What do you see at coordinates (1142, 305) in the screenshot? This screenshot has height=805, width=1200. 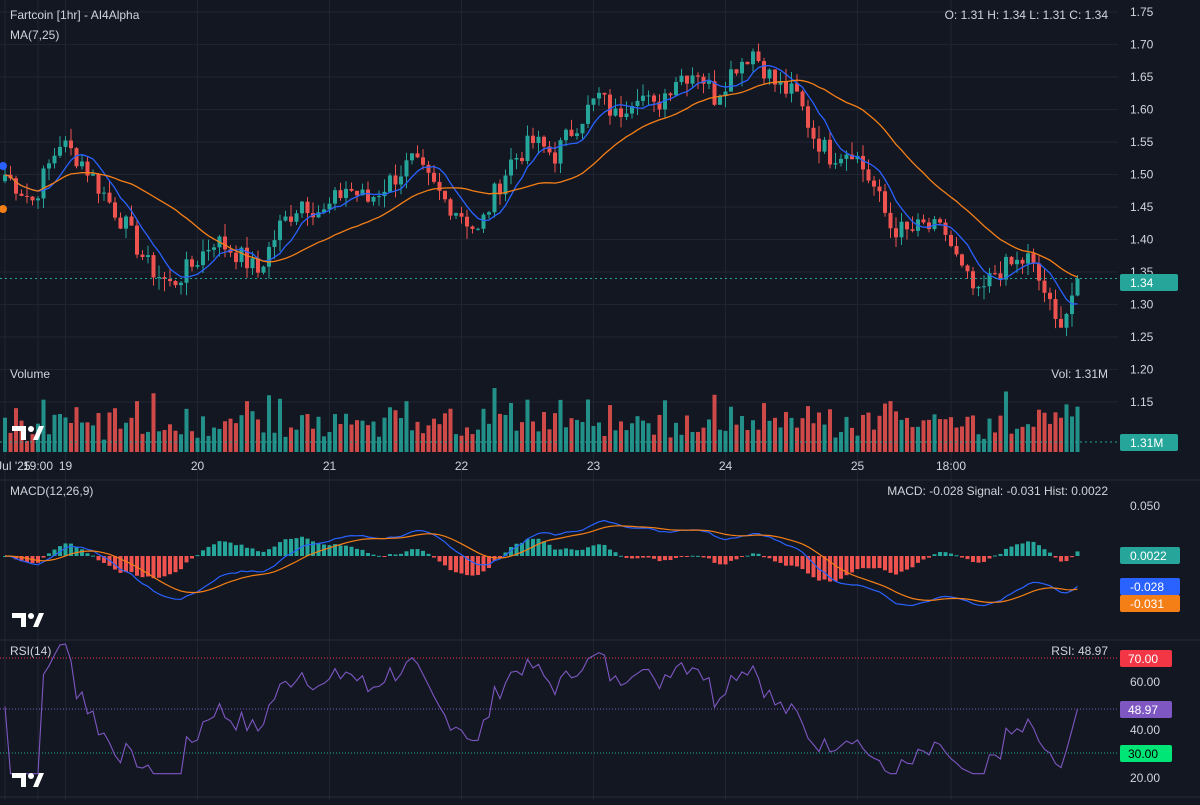 I see `price-tick-label: 1.30` at bounding box center [1142, 305].